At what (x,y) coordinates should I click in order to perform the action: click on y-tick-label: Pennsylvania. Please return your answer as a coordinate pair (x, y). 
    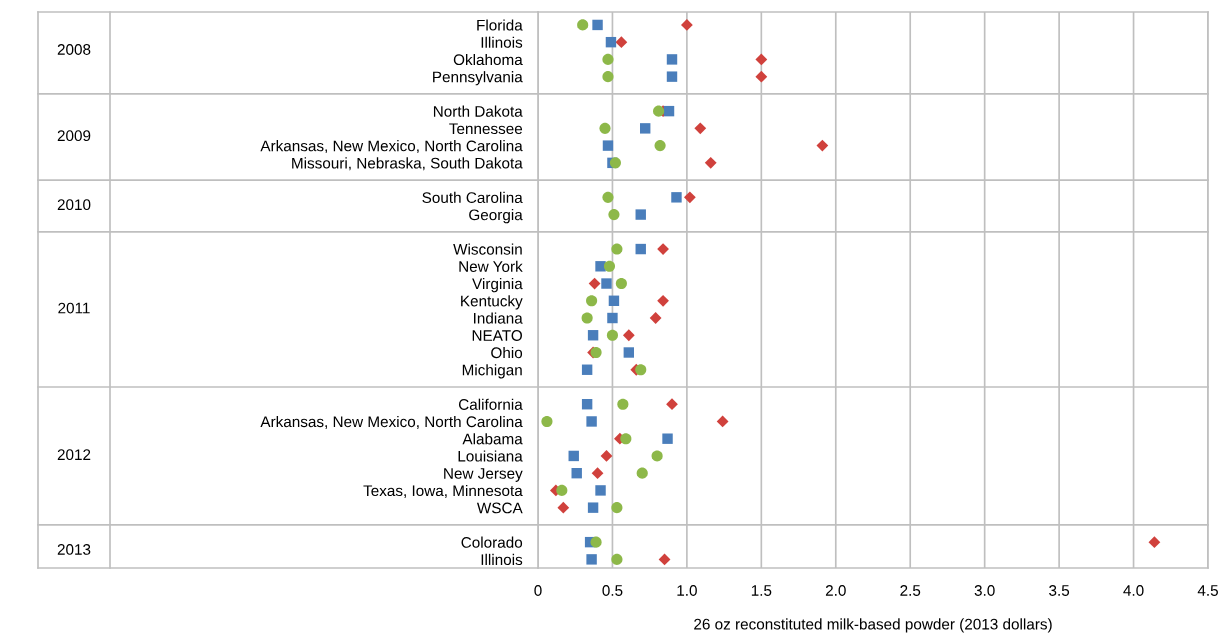
    Looking at the image, I should click on (478, 78).